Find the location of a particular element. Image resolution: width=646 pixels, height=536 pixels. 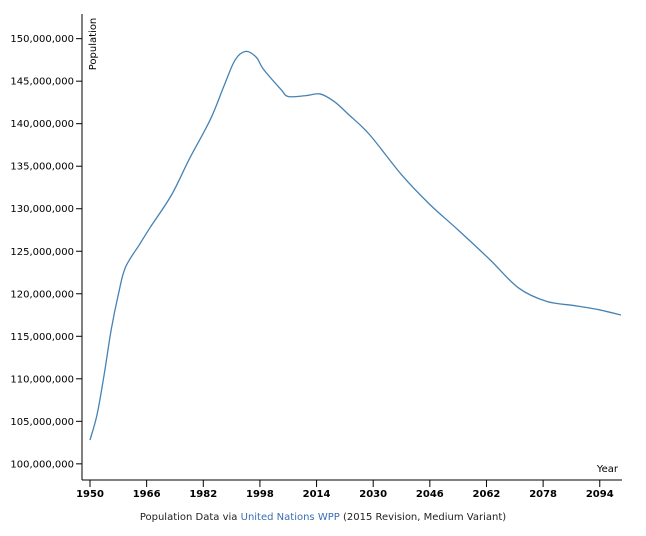

x-tick-label: 1982 is located at coordinates (203, 494).